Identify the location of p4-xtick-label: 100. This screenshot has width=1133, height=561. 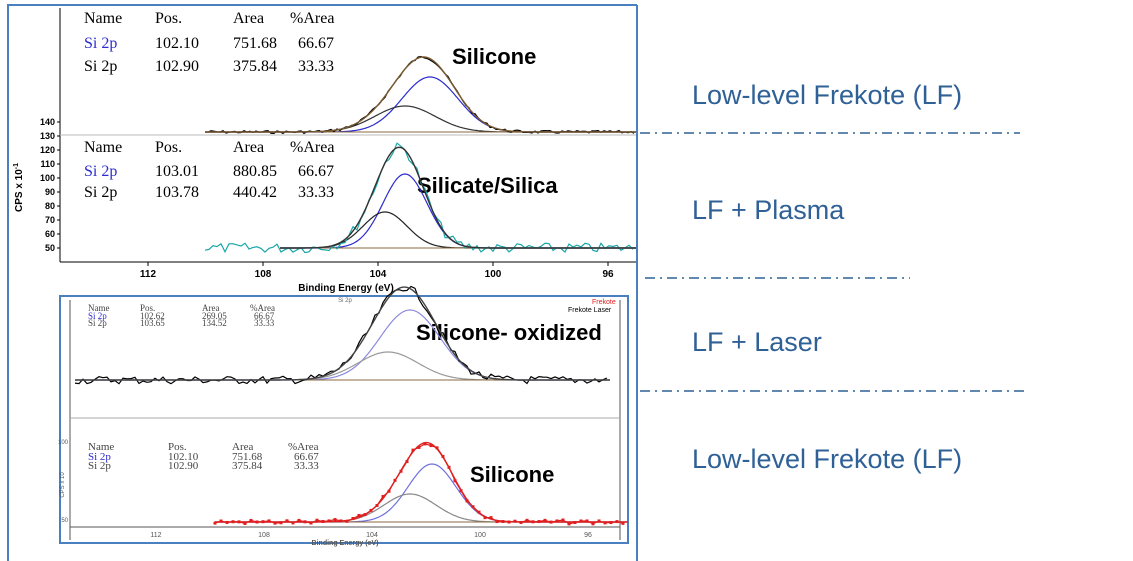
(480, 535).